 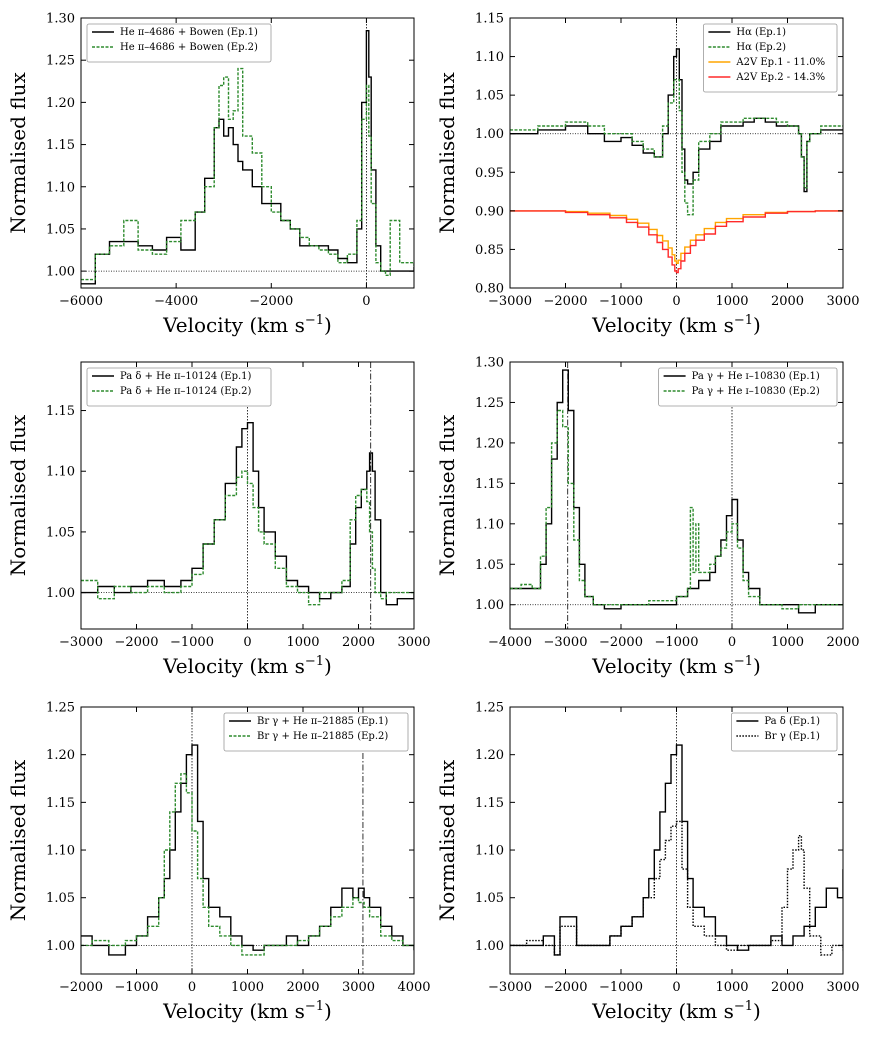 I want to click on legend-label: Br γ (Ep.1), so click(x=792, y=736).